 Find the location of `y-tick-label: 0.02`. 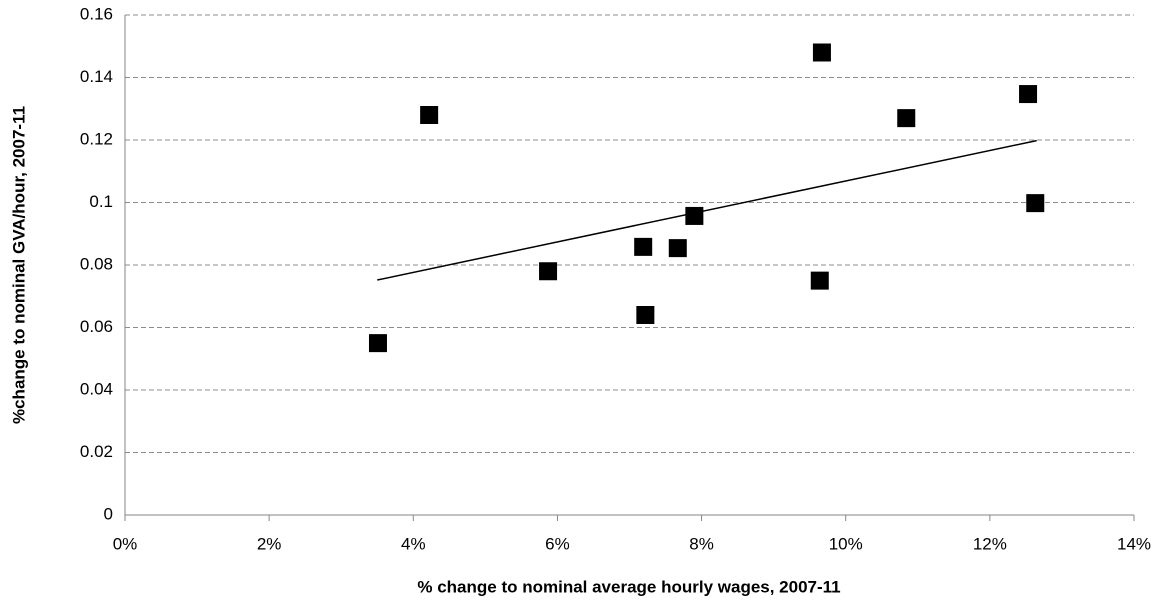

y-tick-label: 0.02 is located at coordinates (96, 451).